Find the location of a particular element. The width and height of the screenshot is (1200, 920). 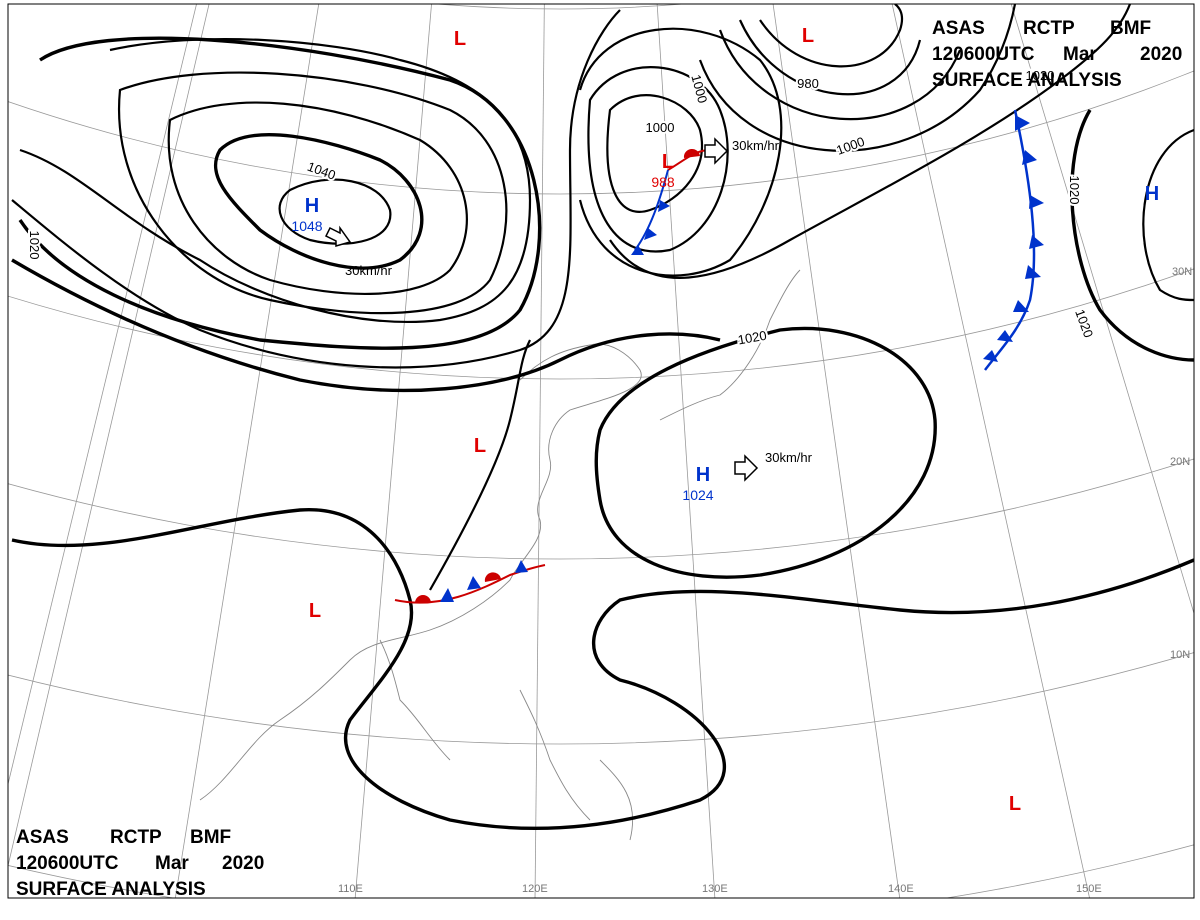

longitude-label: 130E is located at coordinates (715, 889).